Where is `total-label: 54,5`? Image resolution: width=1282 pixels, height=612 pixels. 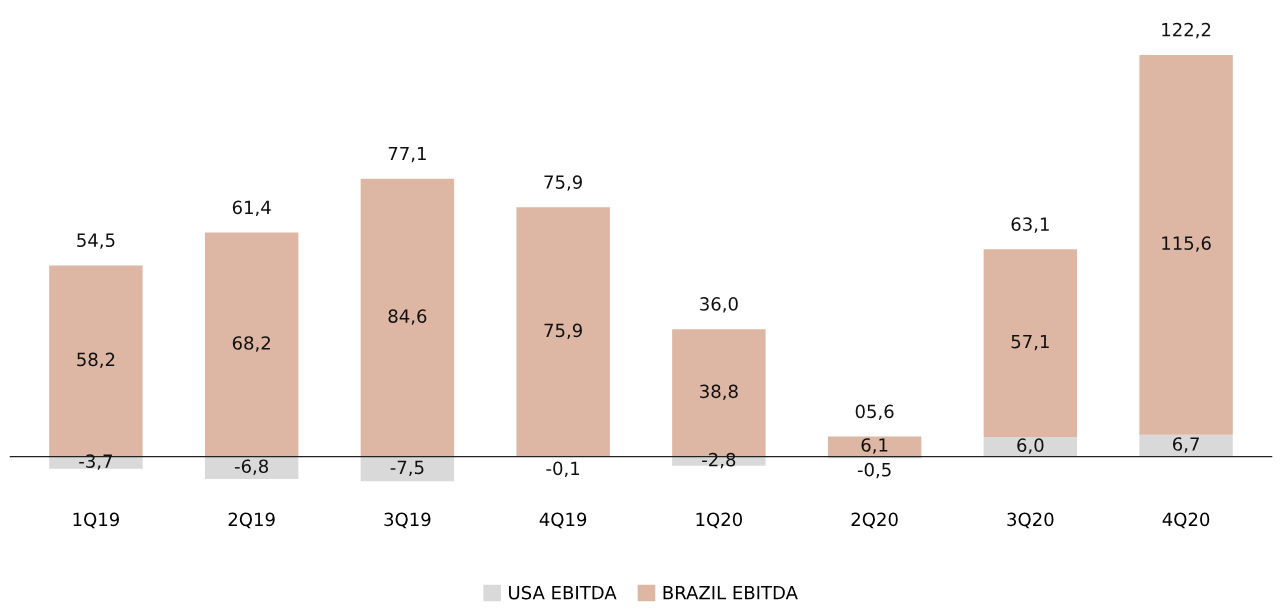 total-label: 54,5 is located at coordinates (96, 241).